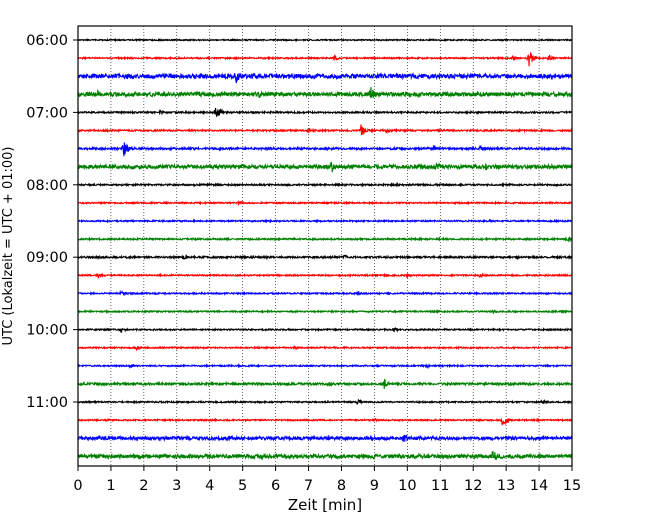 The width and height of the screenshot is (650, 520). What do you see at coordinates (47, 331) in the screenshot?
I see `y-tick-label: 10:00` at bounding box center [47, 331].